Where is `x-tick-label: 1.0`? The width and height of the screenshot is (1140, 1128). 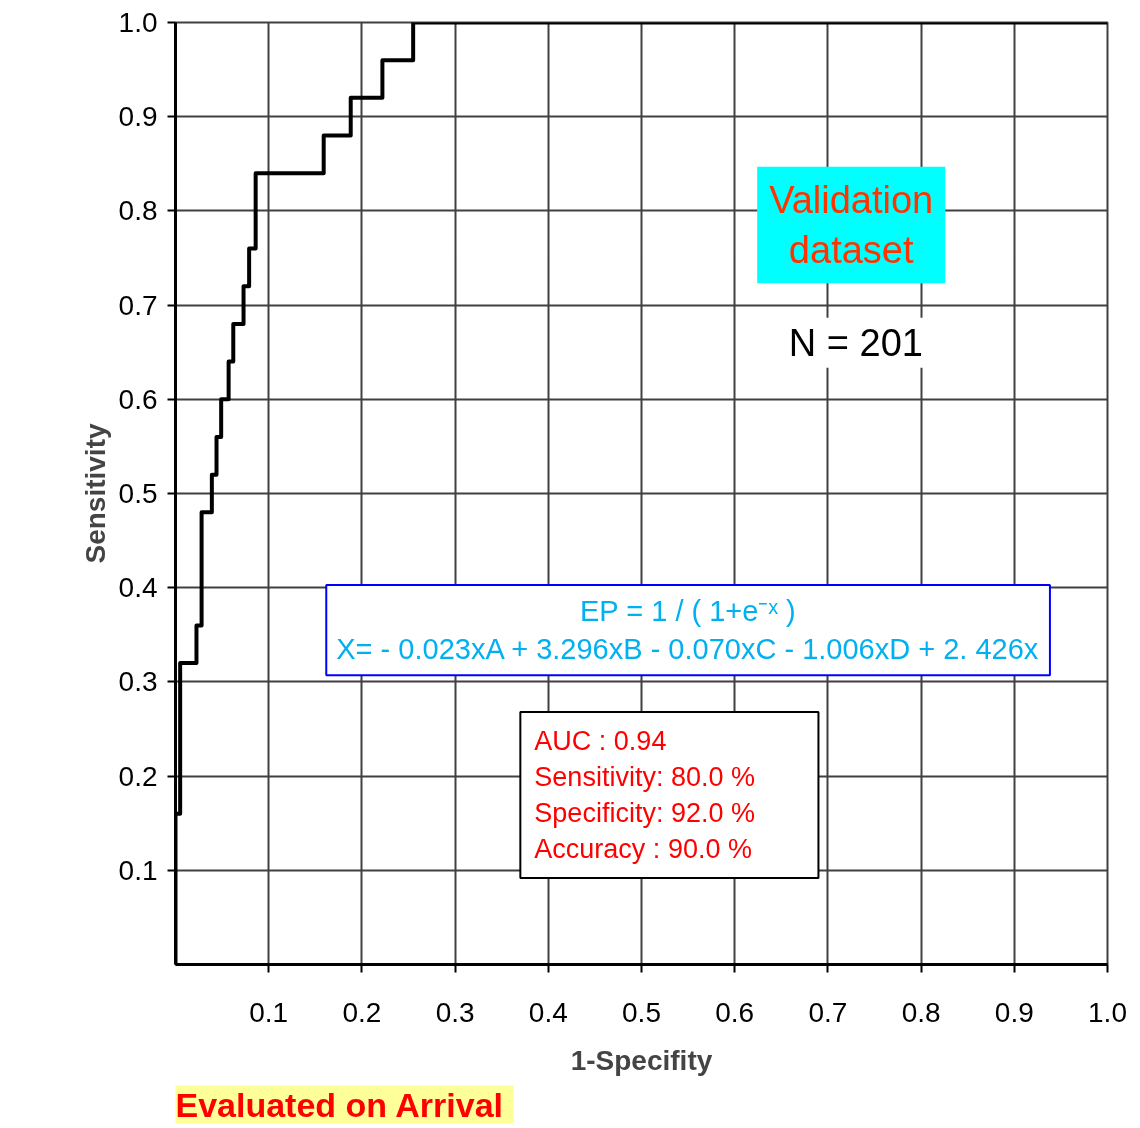
x-tick-label: 1.0 is located at coordinates (1107, 1012).